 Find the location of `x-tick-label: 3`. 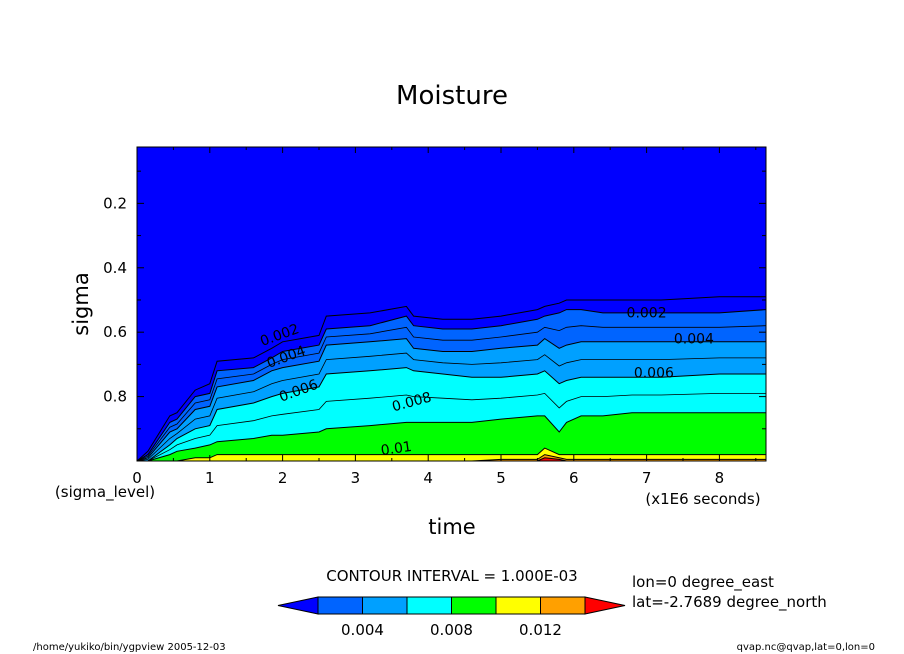

x-tick-label: 3 is located at coordinates (356, 478).